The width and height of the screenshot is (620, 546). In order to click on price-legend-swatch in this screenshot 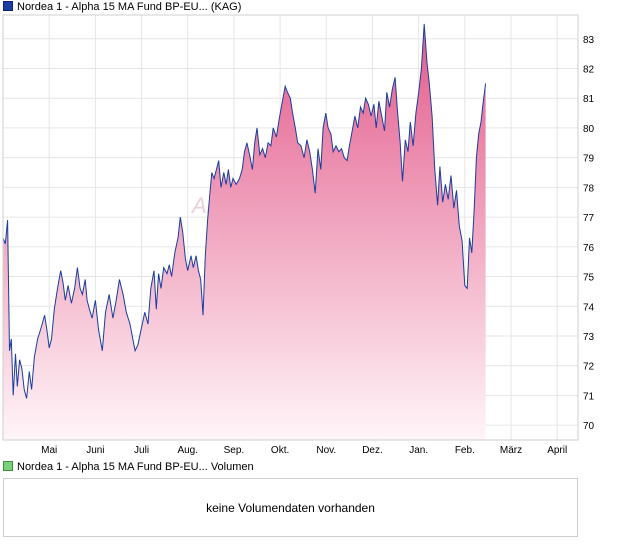, I will do `click(8, 6)`.